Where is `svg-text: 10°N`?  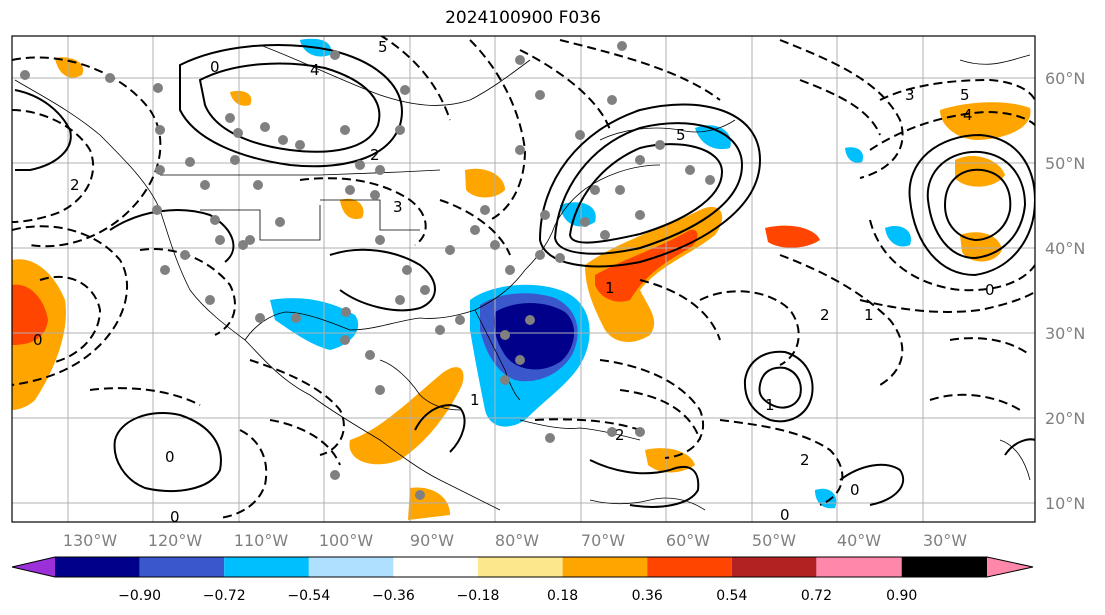
svg-text: 10°N is located at coordinates (1065, 503).